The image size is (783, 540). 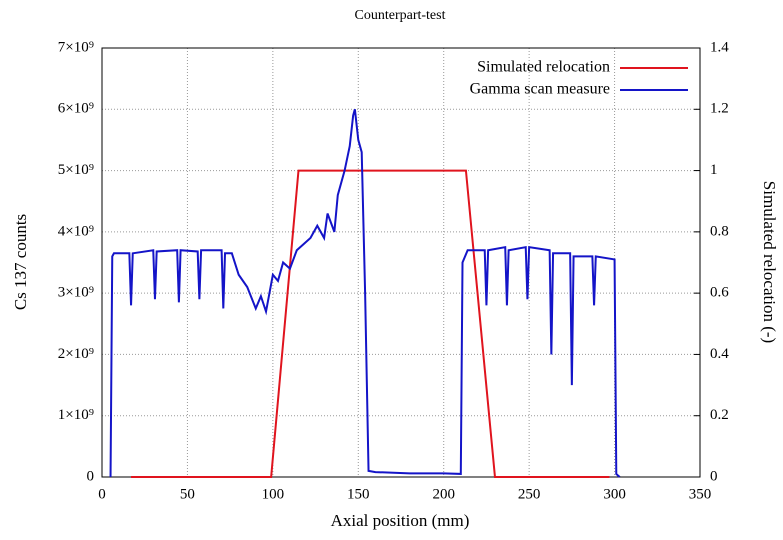 I want to click on y2-tick-label: 0.8, so click(x=719, y=231).